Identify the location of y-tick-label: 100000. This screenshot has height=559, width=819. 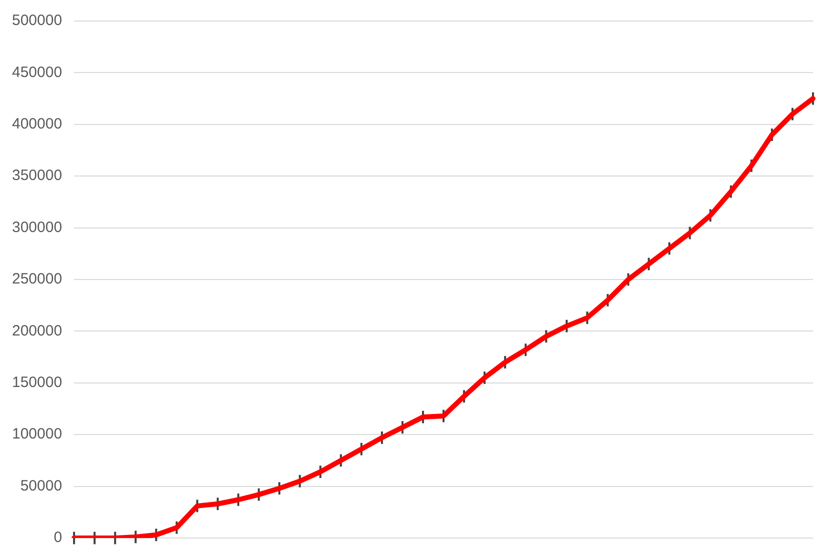
(37, 434).